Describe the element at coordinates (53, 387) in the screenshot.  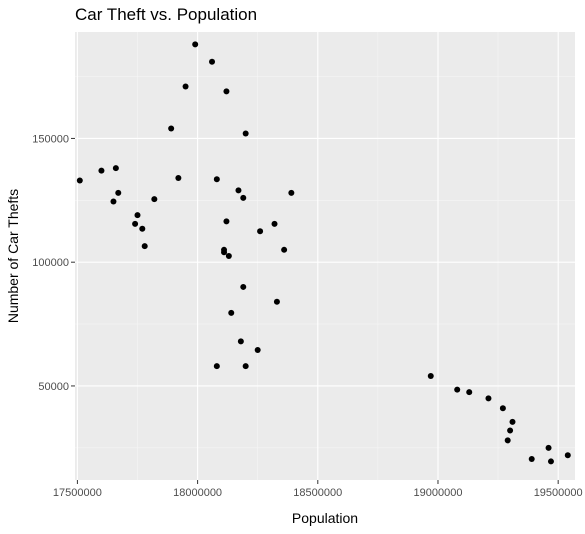
I see `y-tick-label: 50000` at that location.